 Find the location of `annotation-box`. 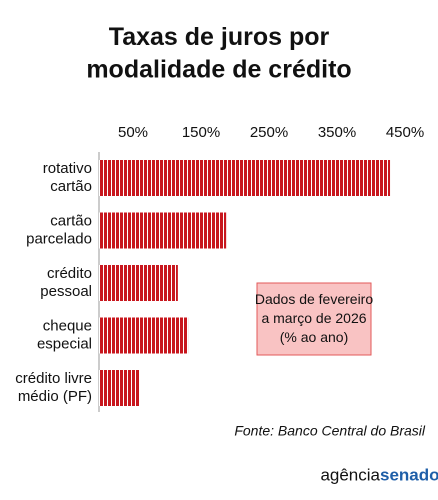

annotation-box is located at coordinates (314, 319).